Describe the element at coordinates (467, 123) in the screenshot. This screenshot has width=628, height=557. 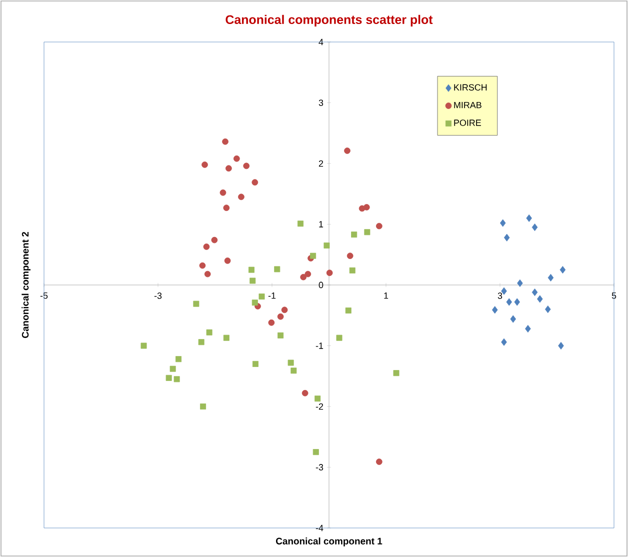
I see `legend-label: POIRE` at that location.